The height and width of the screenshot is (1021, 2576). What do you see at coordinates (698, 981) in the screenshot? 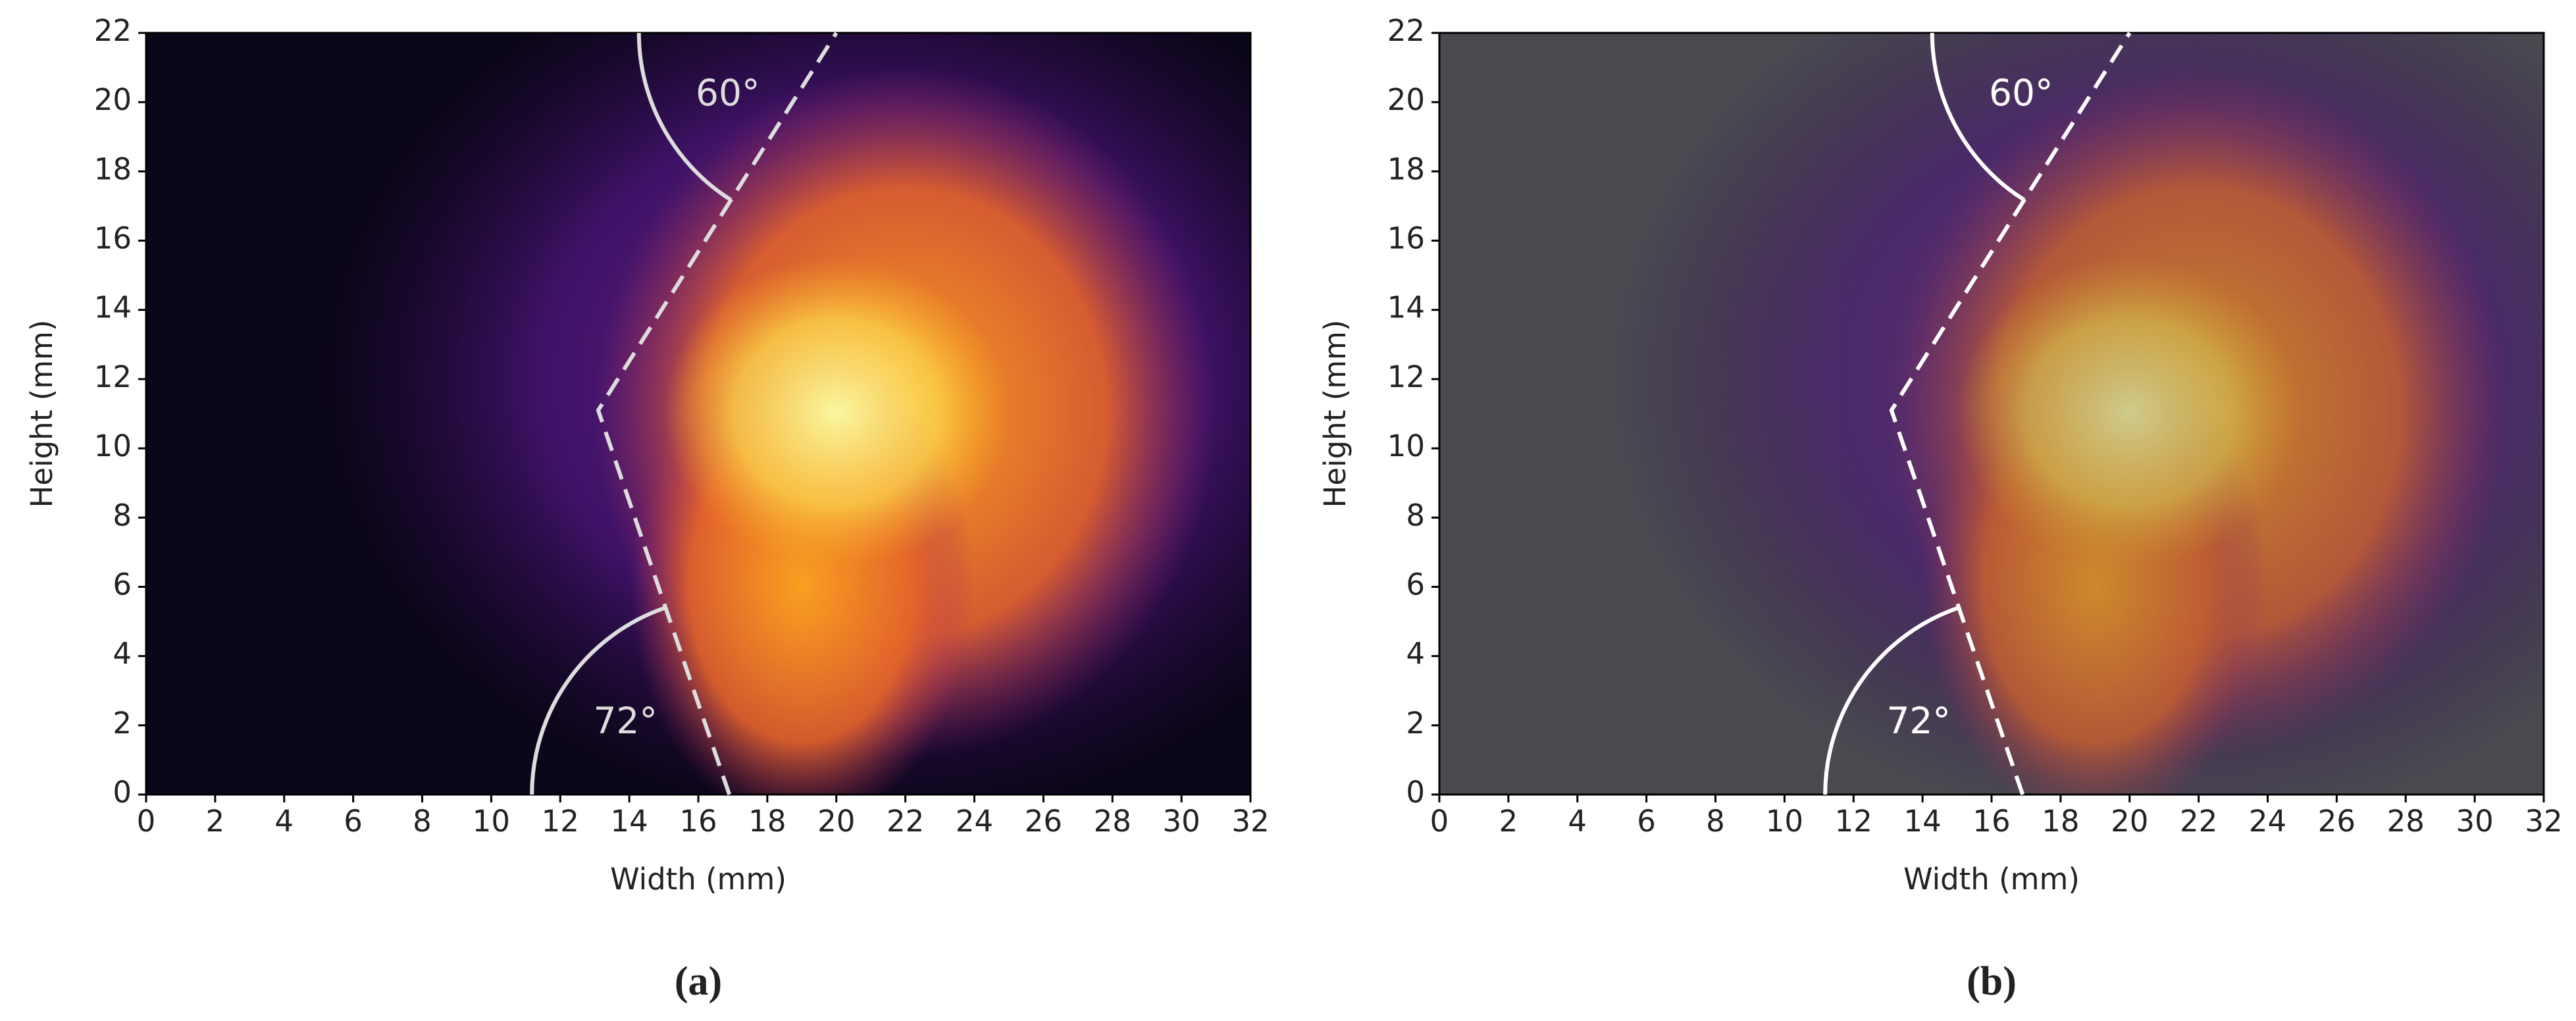
I see `caption: (a)` at bounding box center [698, 981].